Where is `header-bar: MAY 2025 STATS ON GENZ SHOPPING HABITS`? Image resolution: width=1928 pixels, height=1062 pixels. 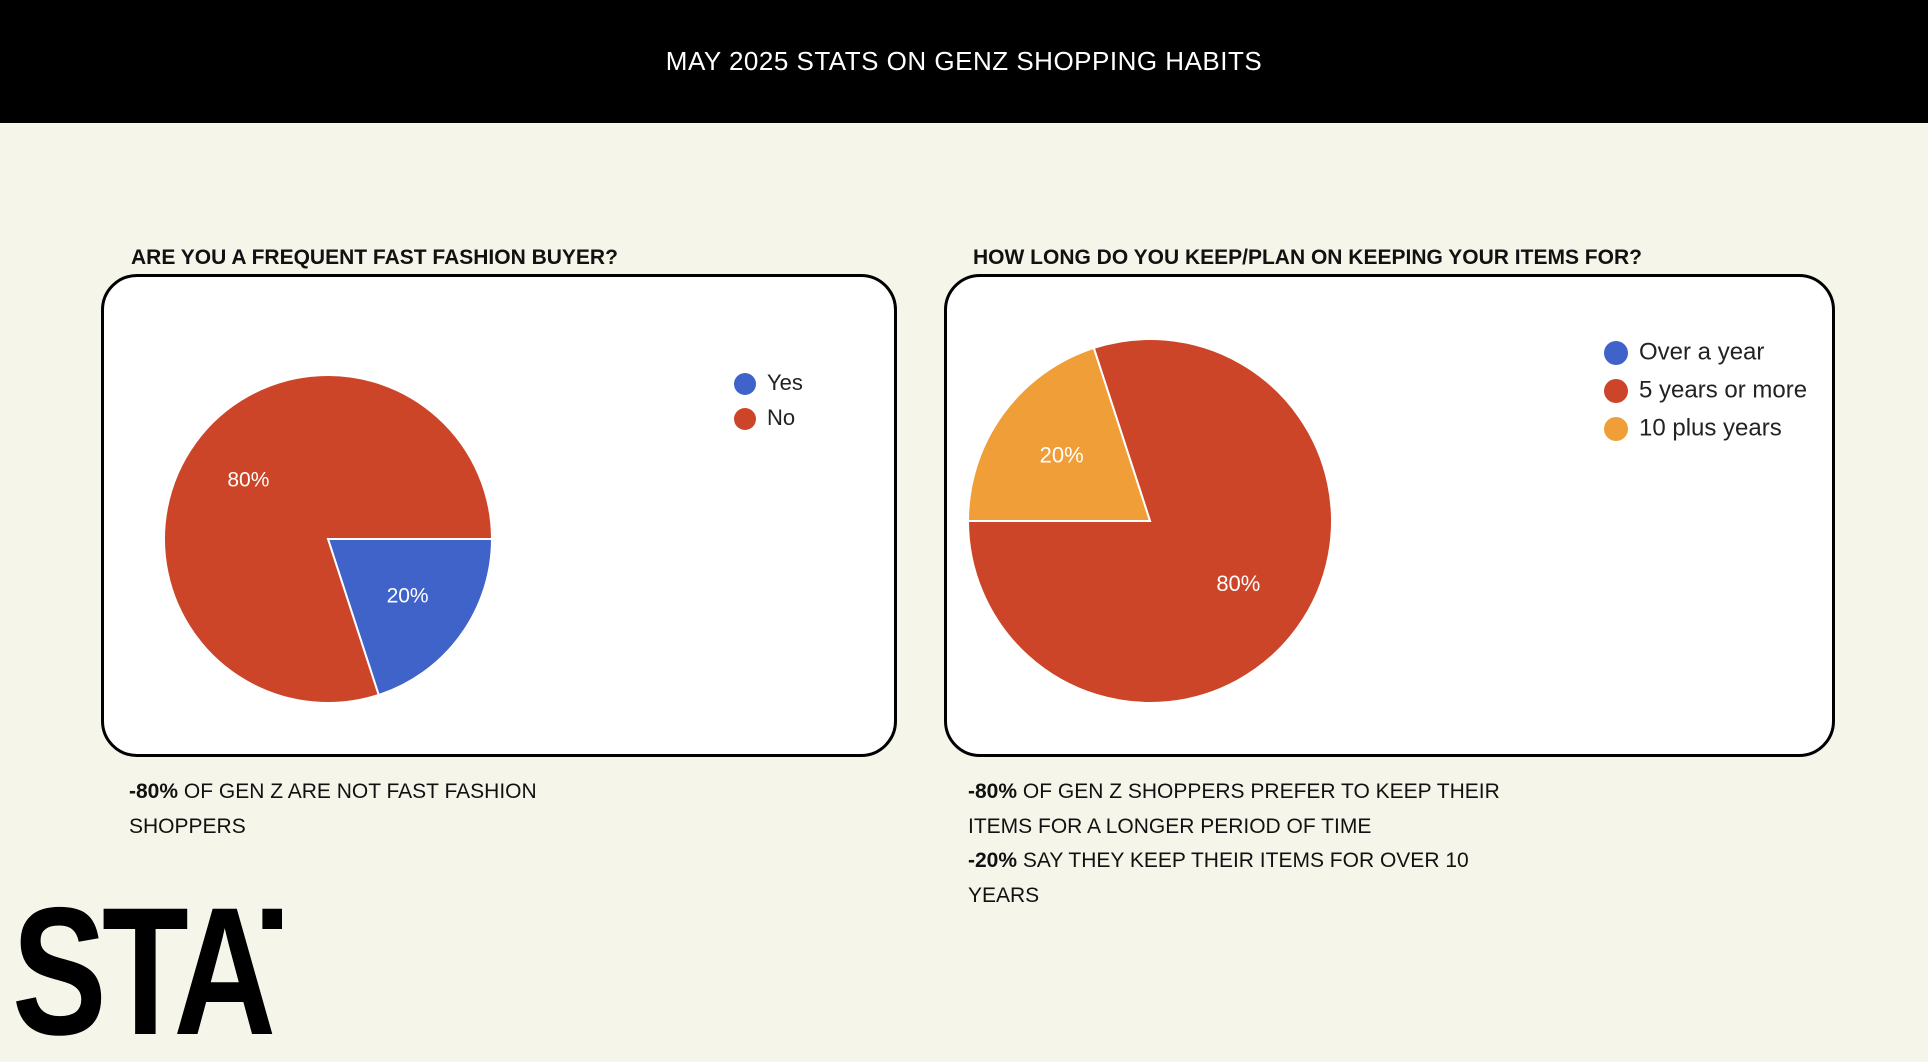 header-bar: MAY 2025 STATS ON GENZ SHOPPING HABITS is located at coordinates (964, 61).